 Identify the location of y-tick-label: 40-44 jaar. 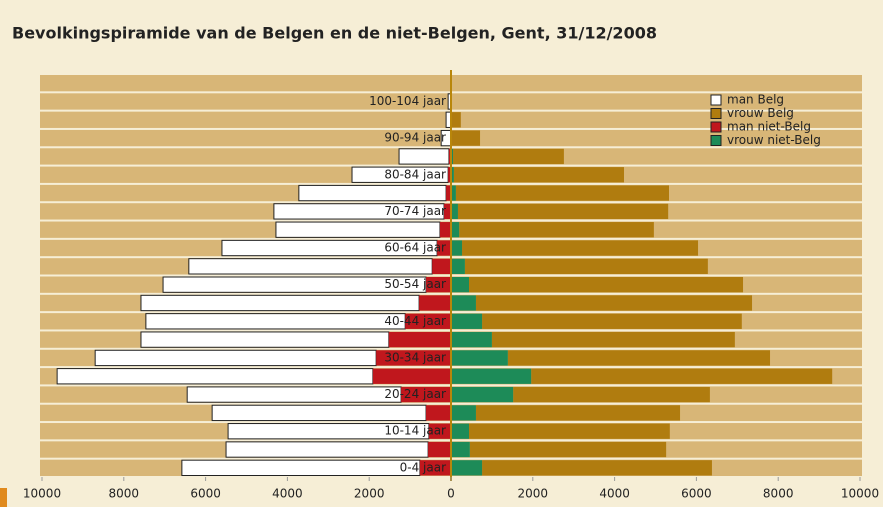
(415, 321).